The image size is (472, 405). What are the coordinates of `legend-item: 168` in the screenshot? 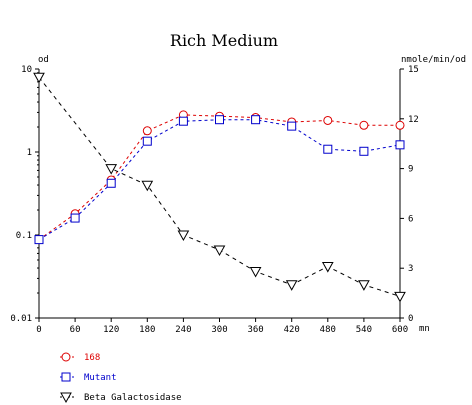 It's located at (80, 357).